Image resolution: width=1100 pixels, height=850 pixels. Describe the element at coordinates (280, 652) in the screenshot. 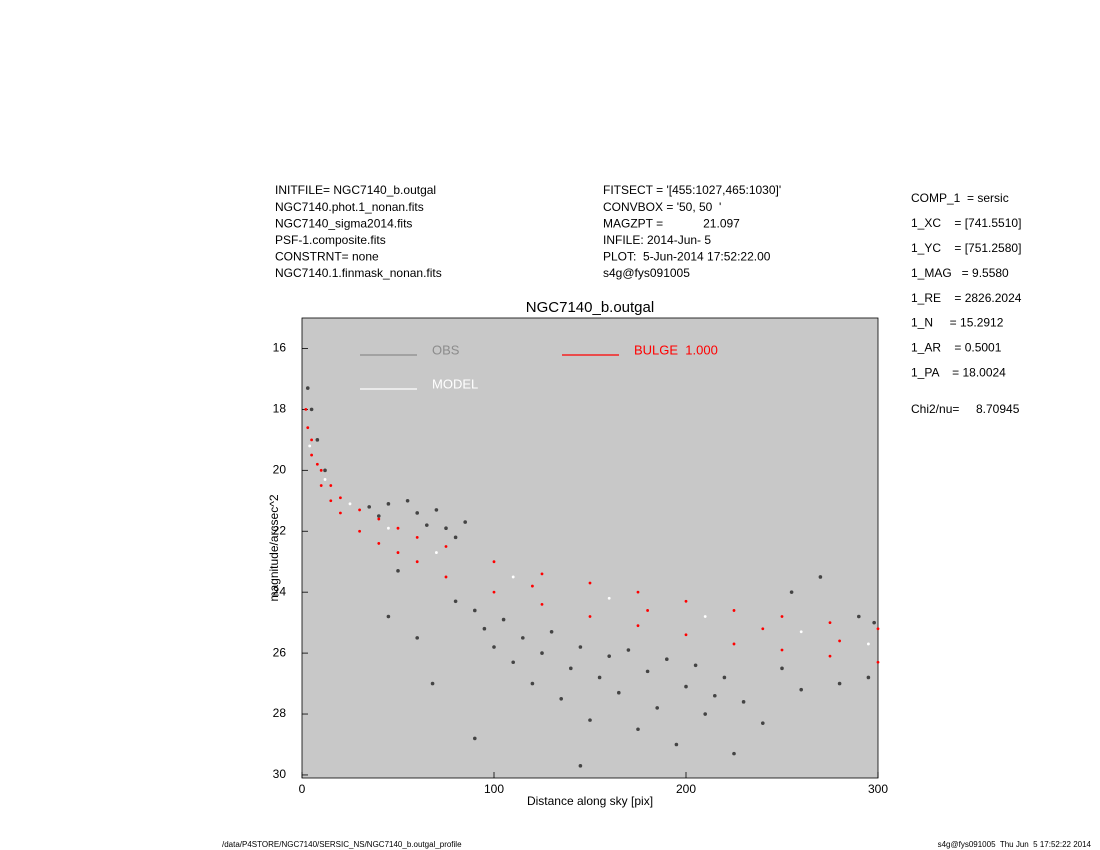

I see `y-tick-label: 26` at that location.